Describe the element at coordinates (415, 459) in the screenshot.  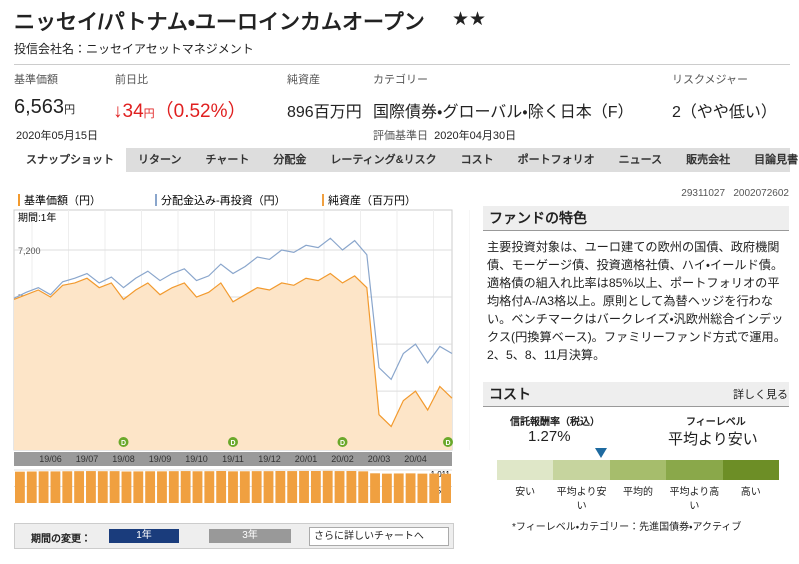
I see `x-tick-label: 20/04` at that location.